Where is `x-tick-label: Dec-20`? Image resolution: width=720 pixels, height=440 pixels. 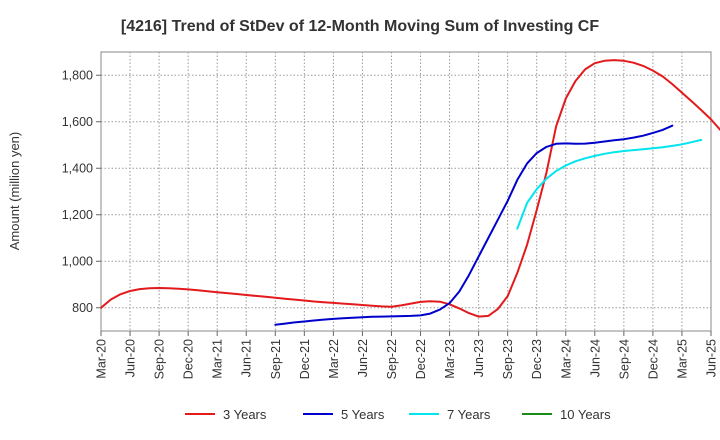 x-tick-label: Dec-20 is located at coordinates (189, 359).